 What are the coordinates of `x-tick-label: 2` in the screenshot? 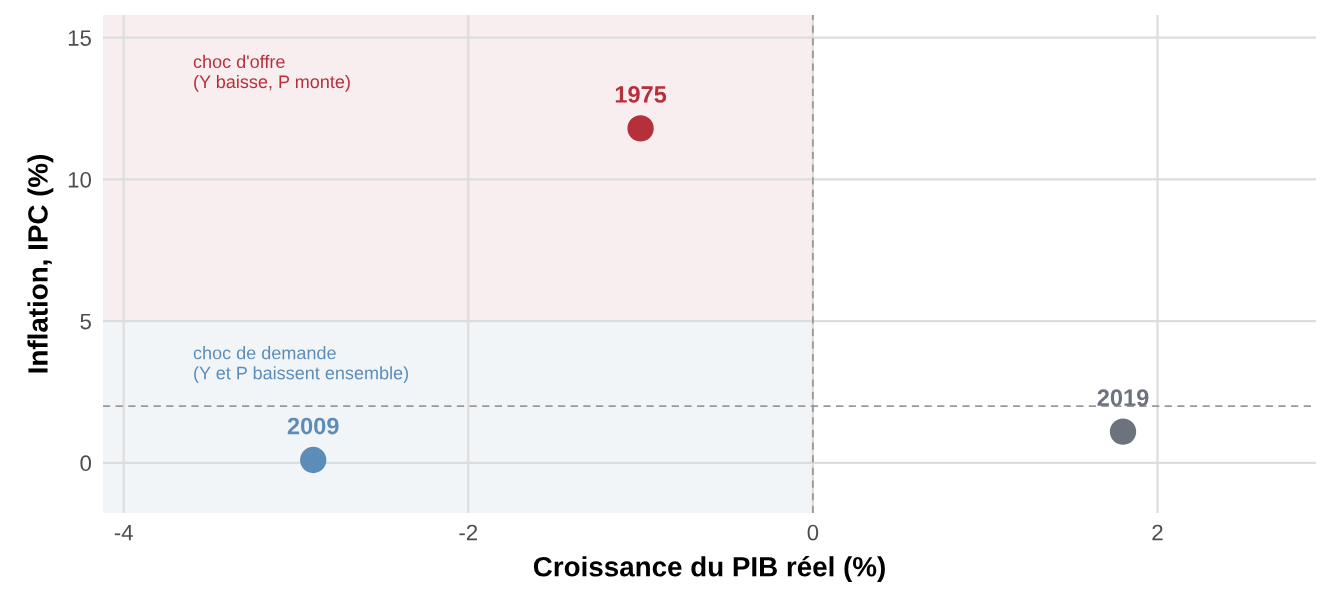 It's located at (1157, 532).